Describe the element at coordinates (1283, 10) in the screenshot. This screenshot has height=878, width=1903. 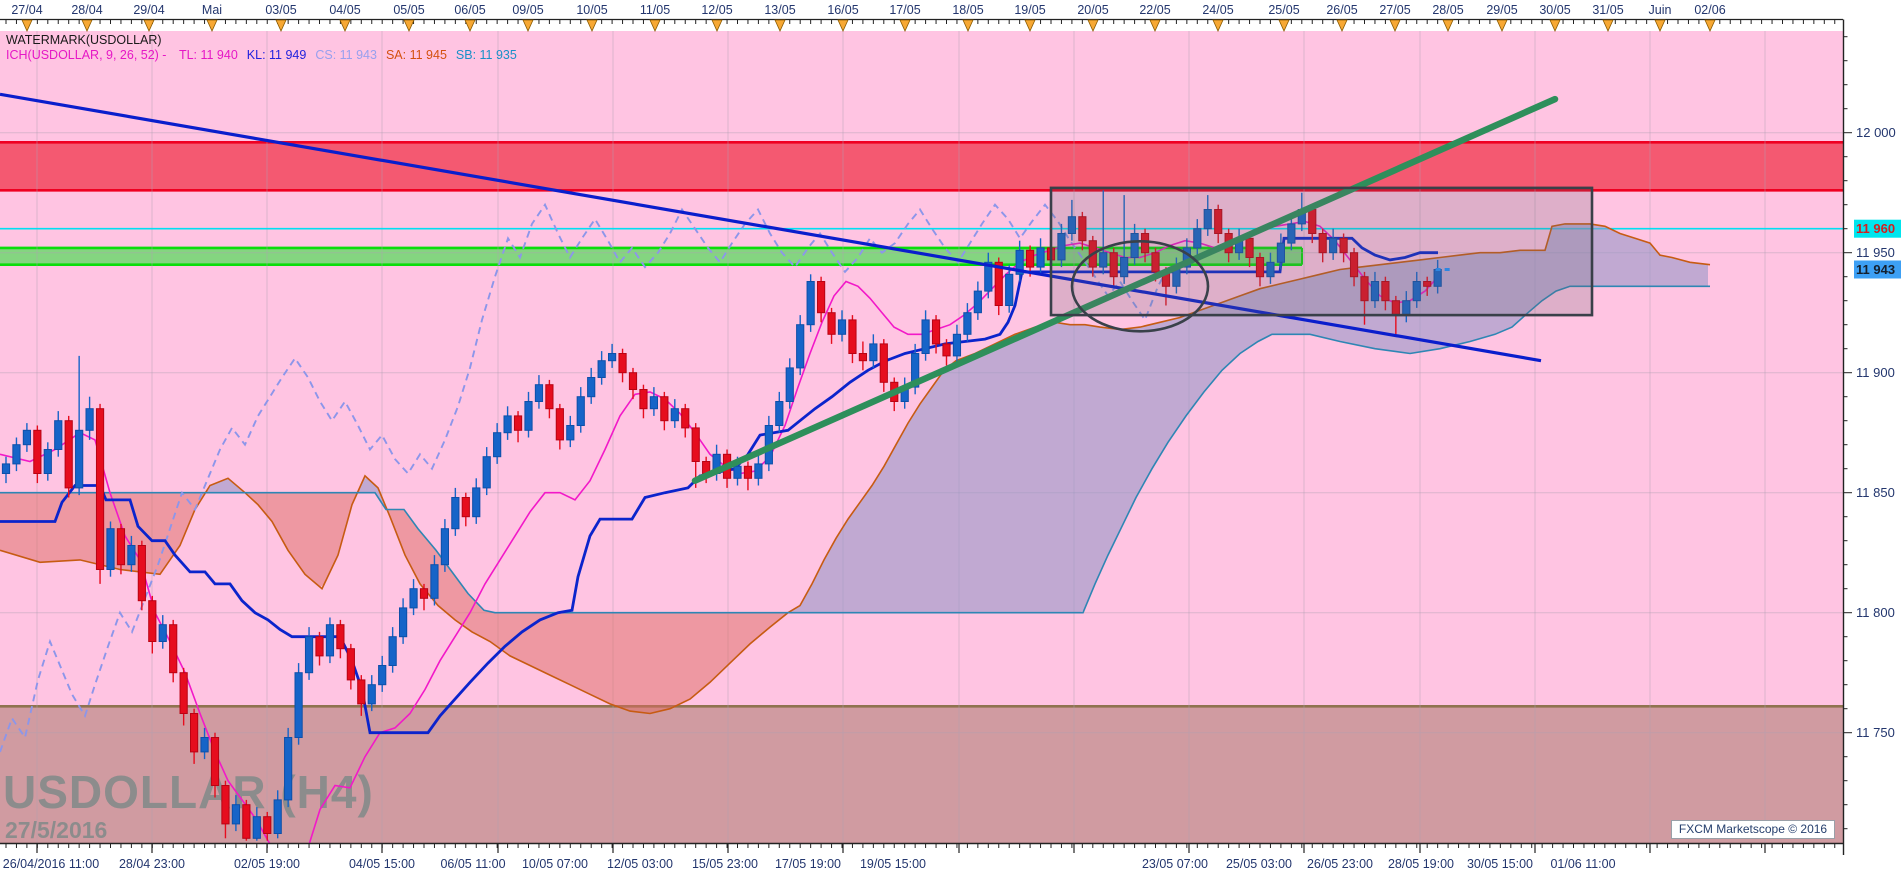
I see `top-date-label: 25/05` at that location.